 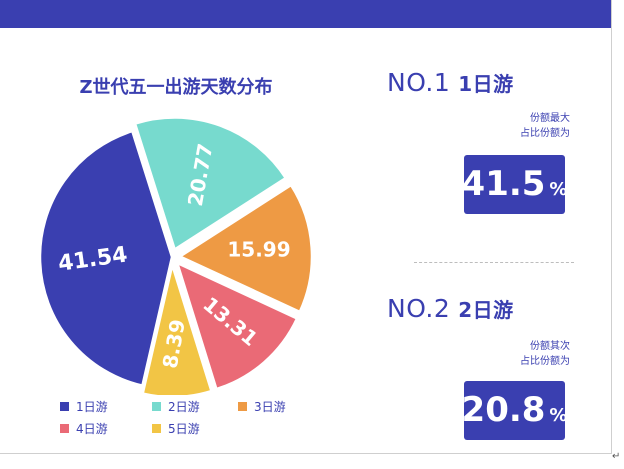 What do you see at coordinates (92, 429) in the screenshot?
I see `legend-label: 4日游` at bounding box center [92, 429].